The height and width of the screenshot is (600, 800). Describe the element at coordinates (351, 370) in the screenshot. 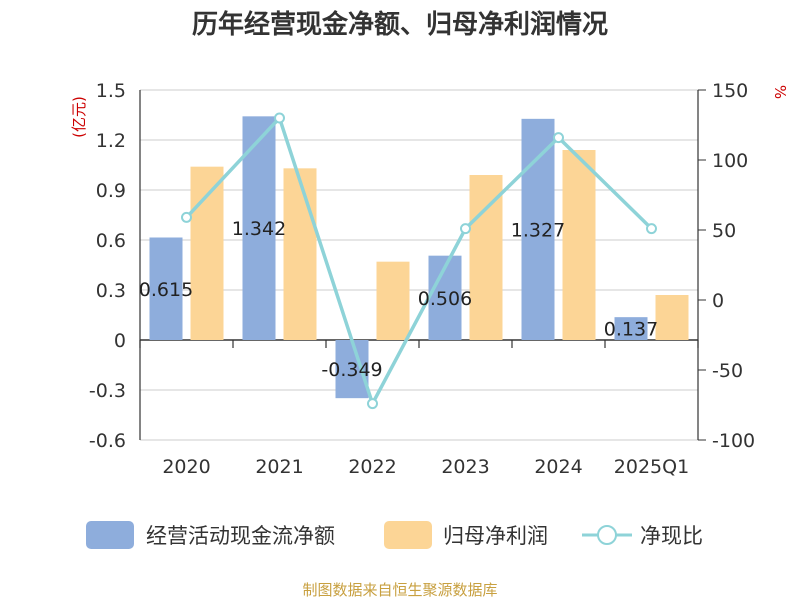

I see `cash-flow-data-label: -0.349` at that location.